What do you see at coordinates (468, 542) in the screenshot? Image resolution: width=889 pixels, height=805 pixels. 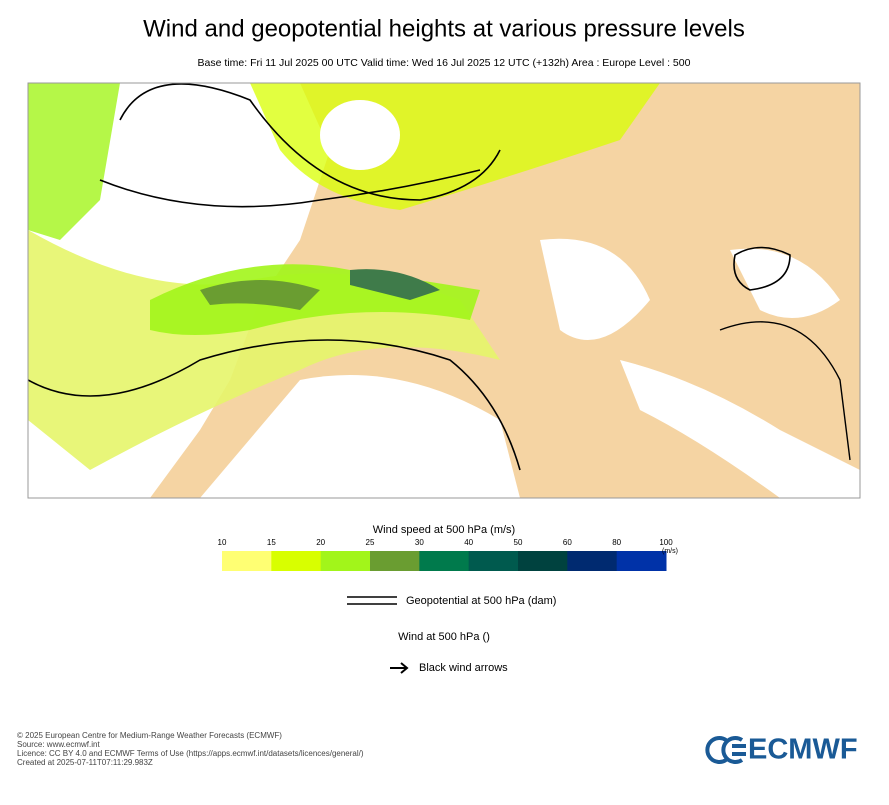 I see `colorbar-tick-label: 40` at bounding box center [468, 542].